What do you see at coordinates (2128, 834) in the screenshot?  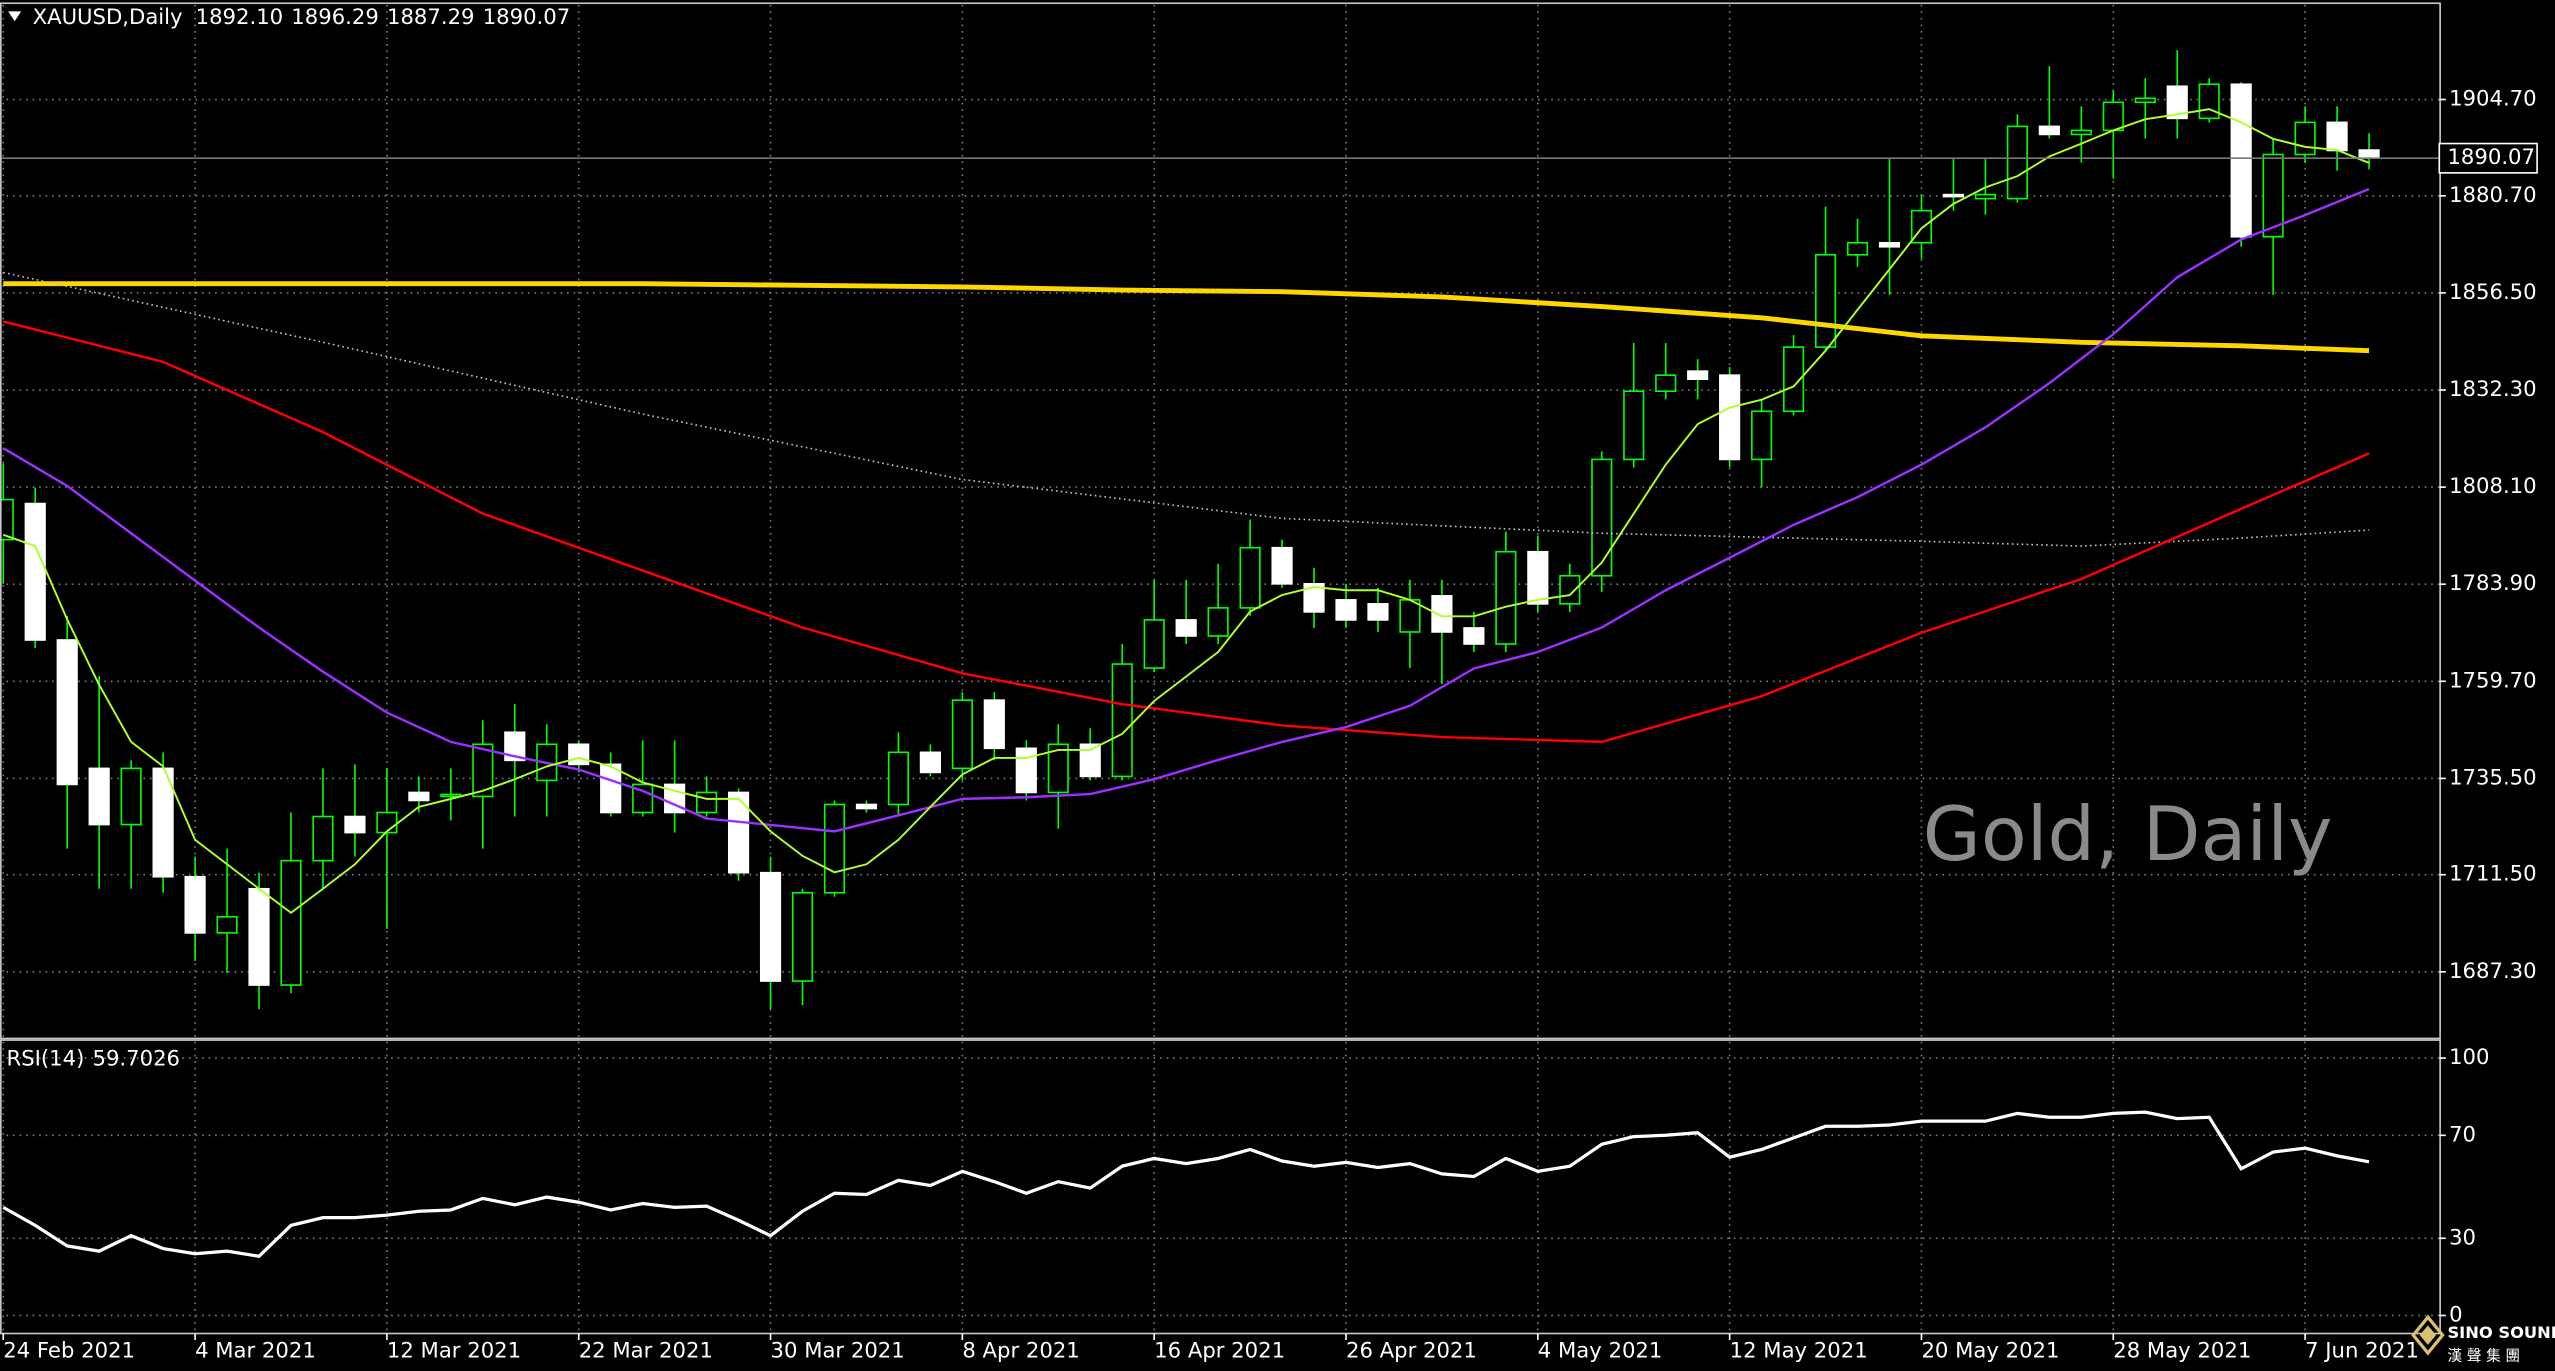 I see `watermark: Gold, Daily` at bounding box center [2128, 834].